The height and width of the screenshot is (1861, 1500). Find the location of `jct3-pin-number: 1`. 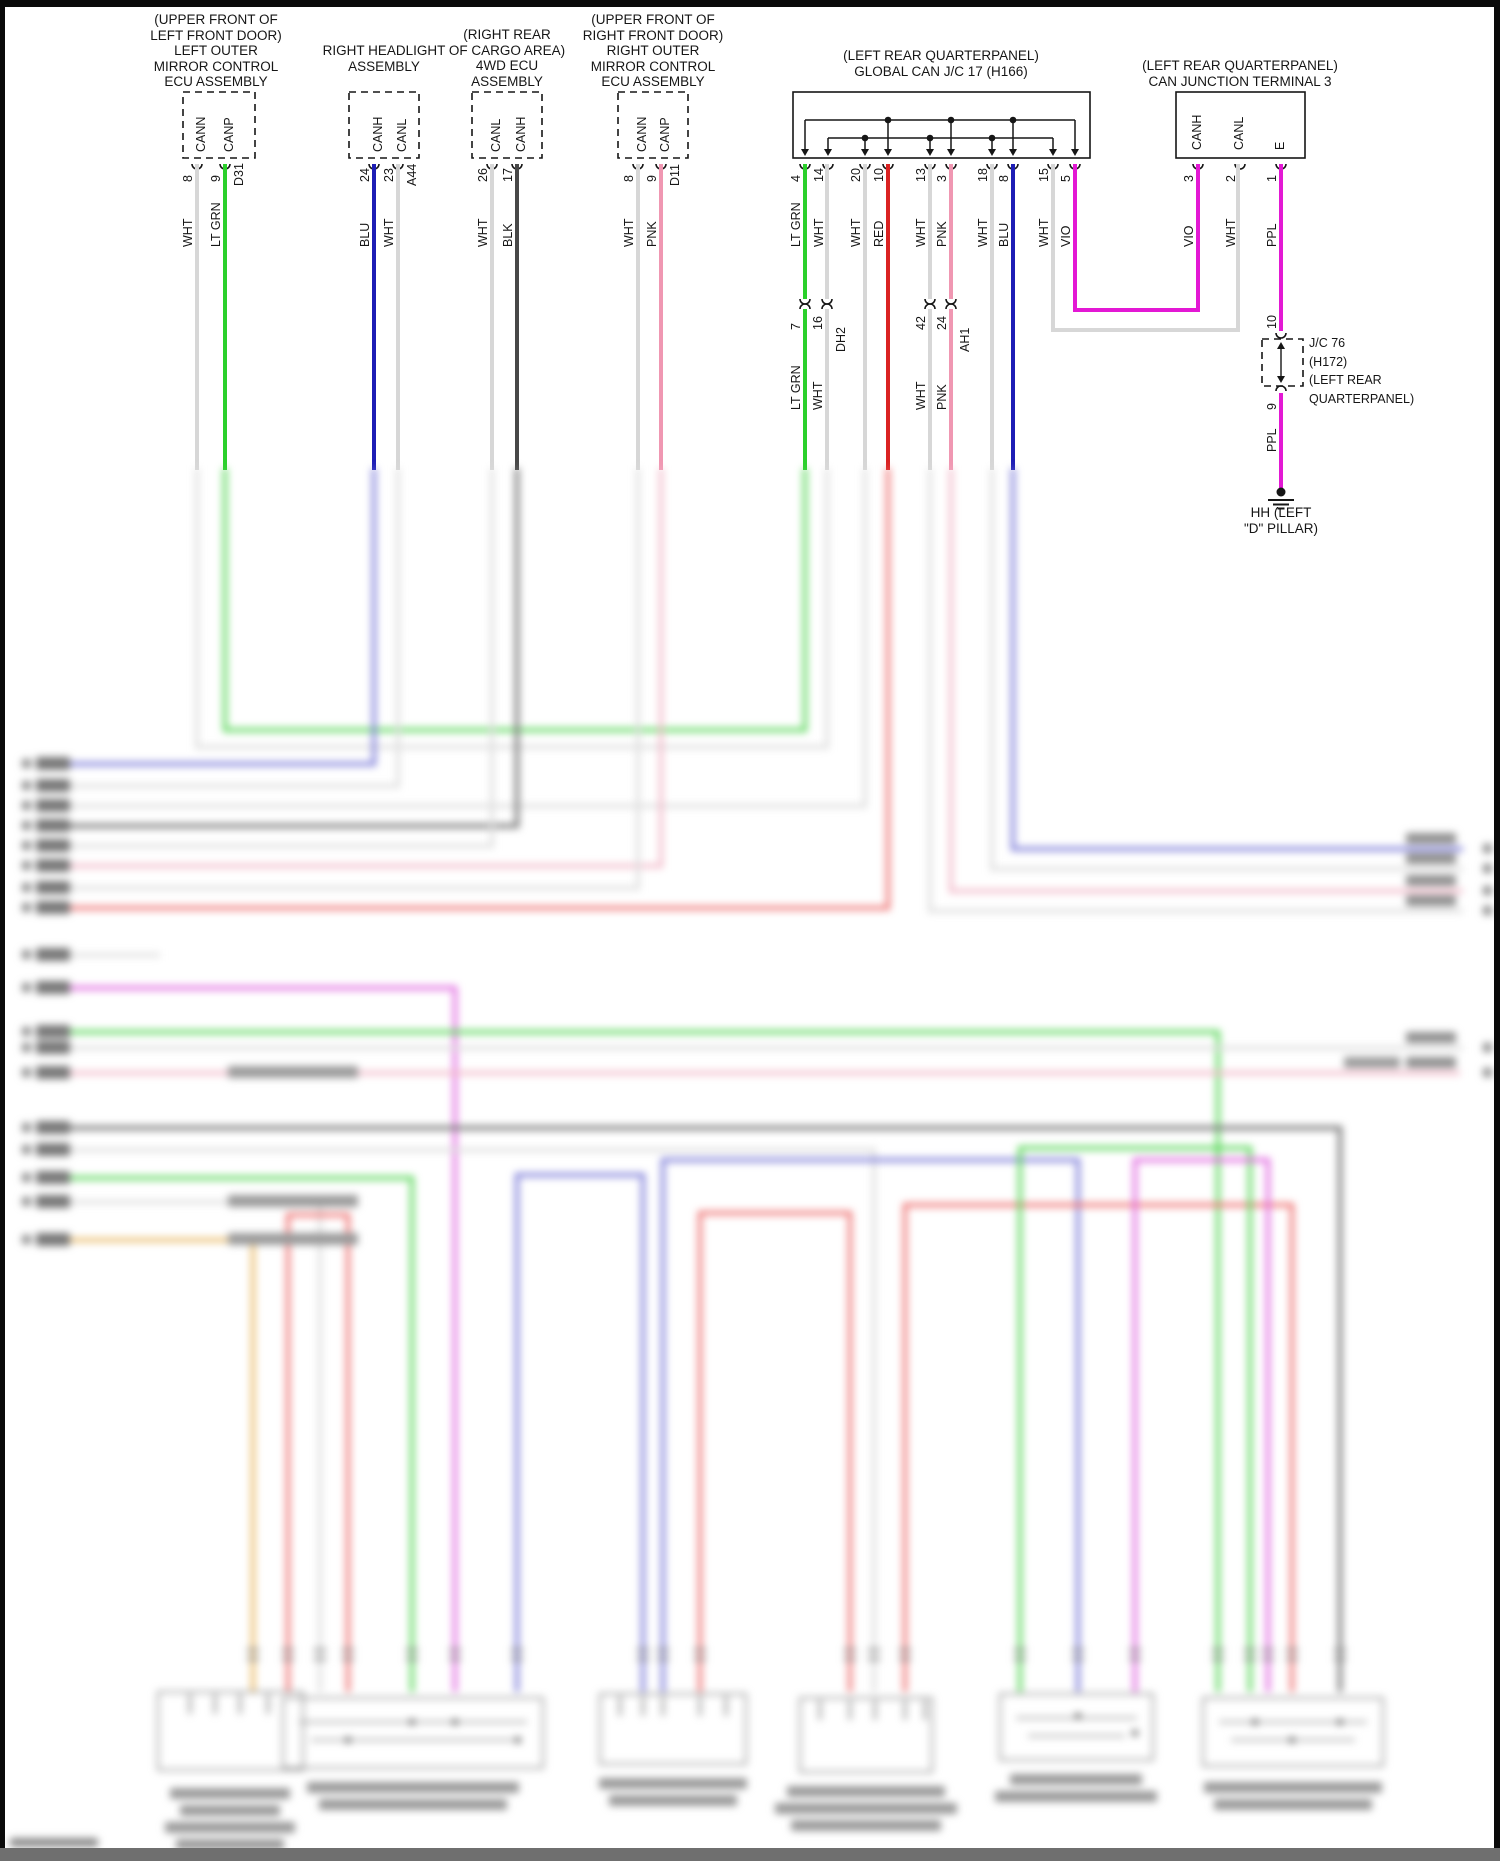

jct3-pin-number: 1 is located at coordinates (1272, 178).